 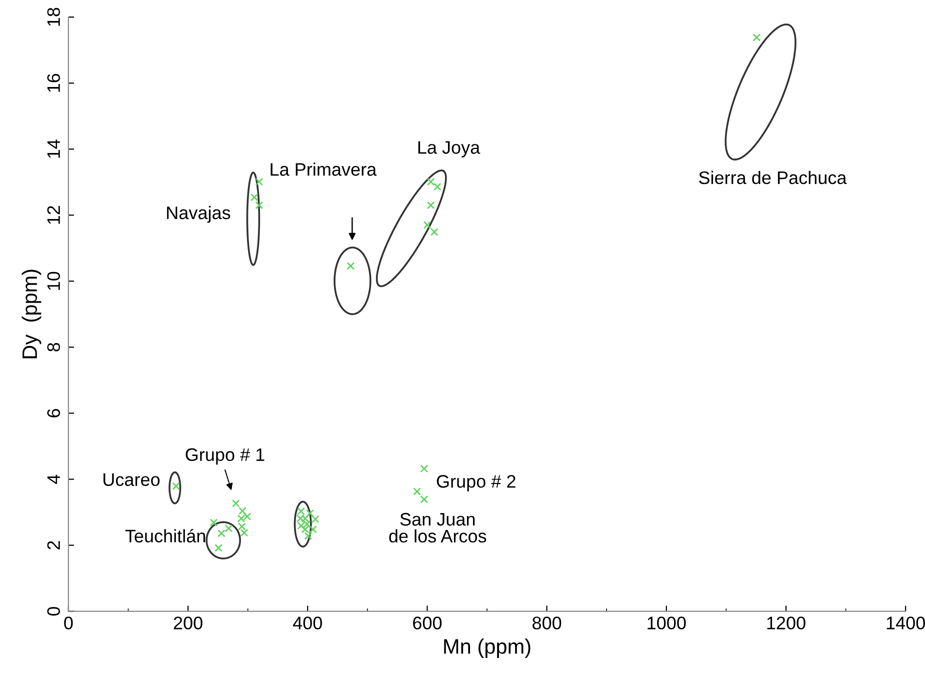 I want to click on annotation: Ucareo, so click(x=132, y=479).